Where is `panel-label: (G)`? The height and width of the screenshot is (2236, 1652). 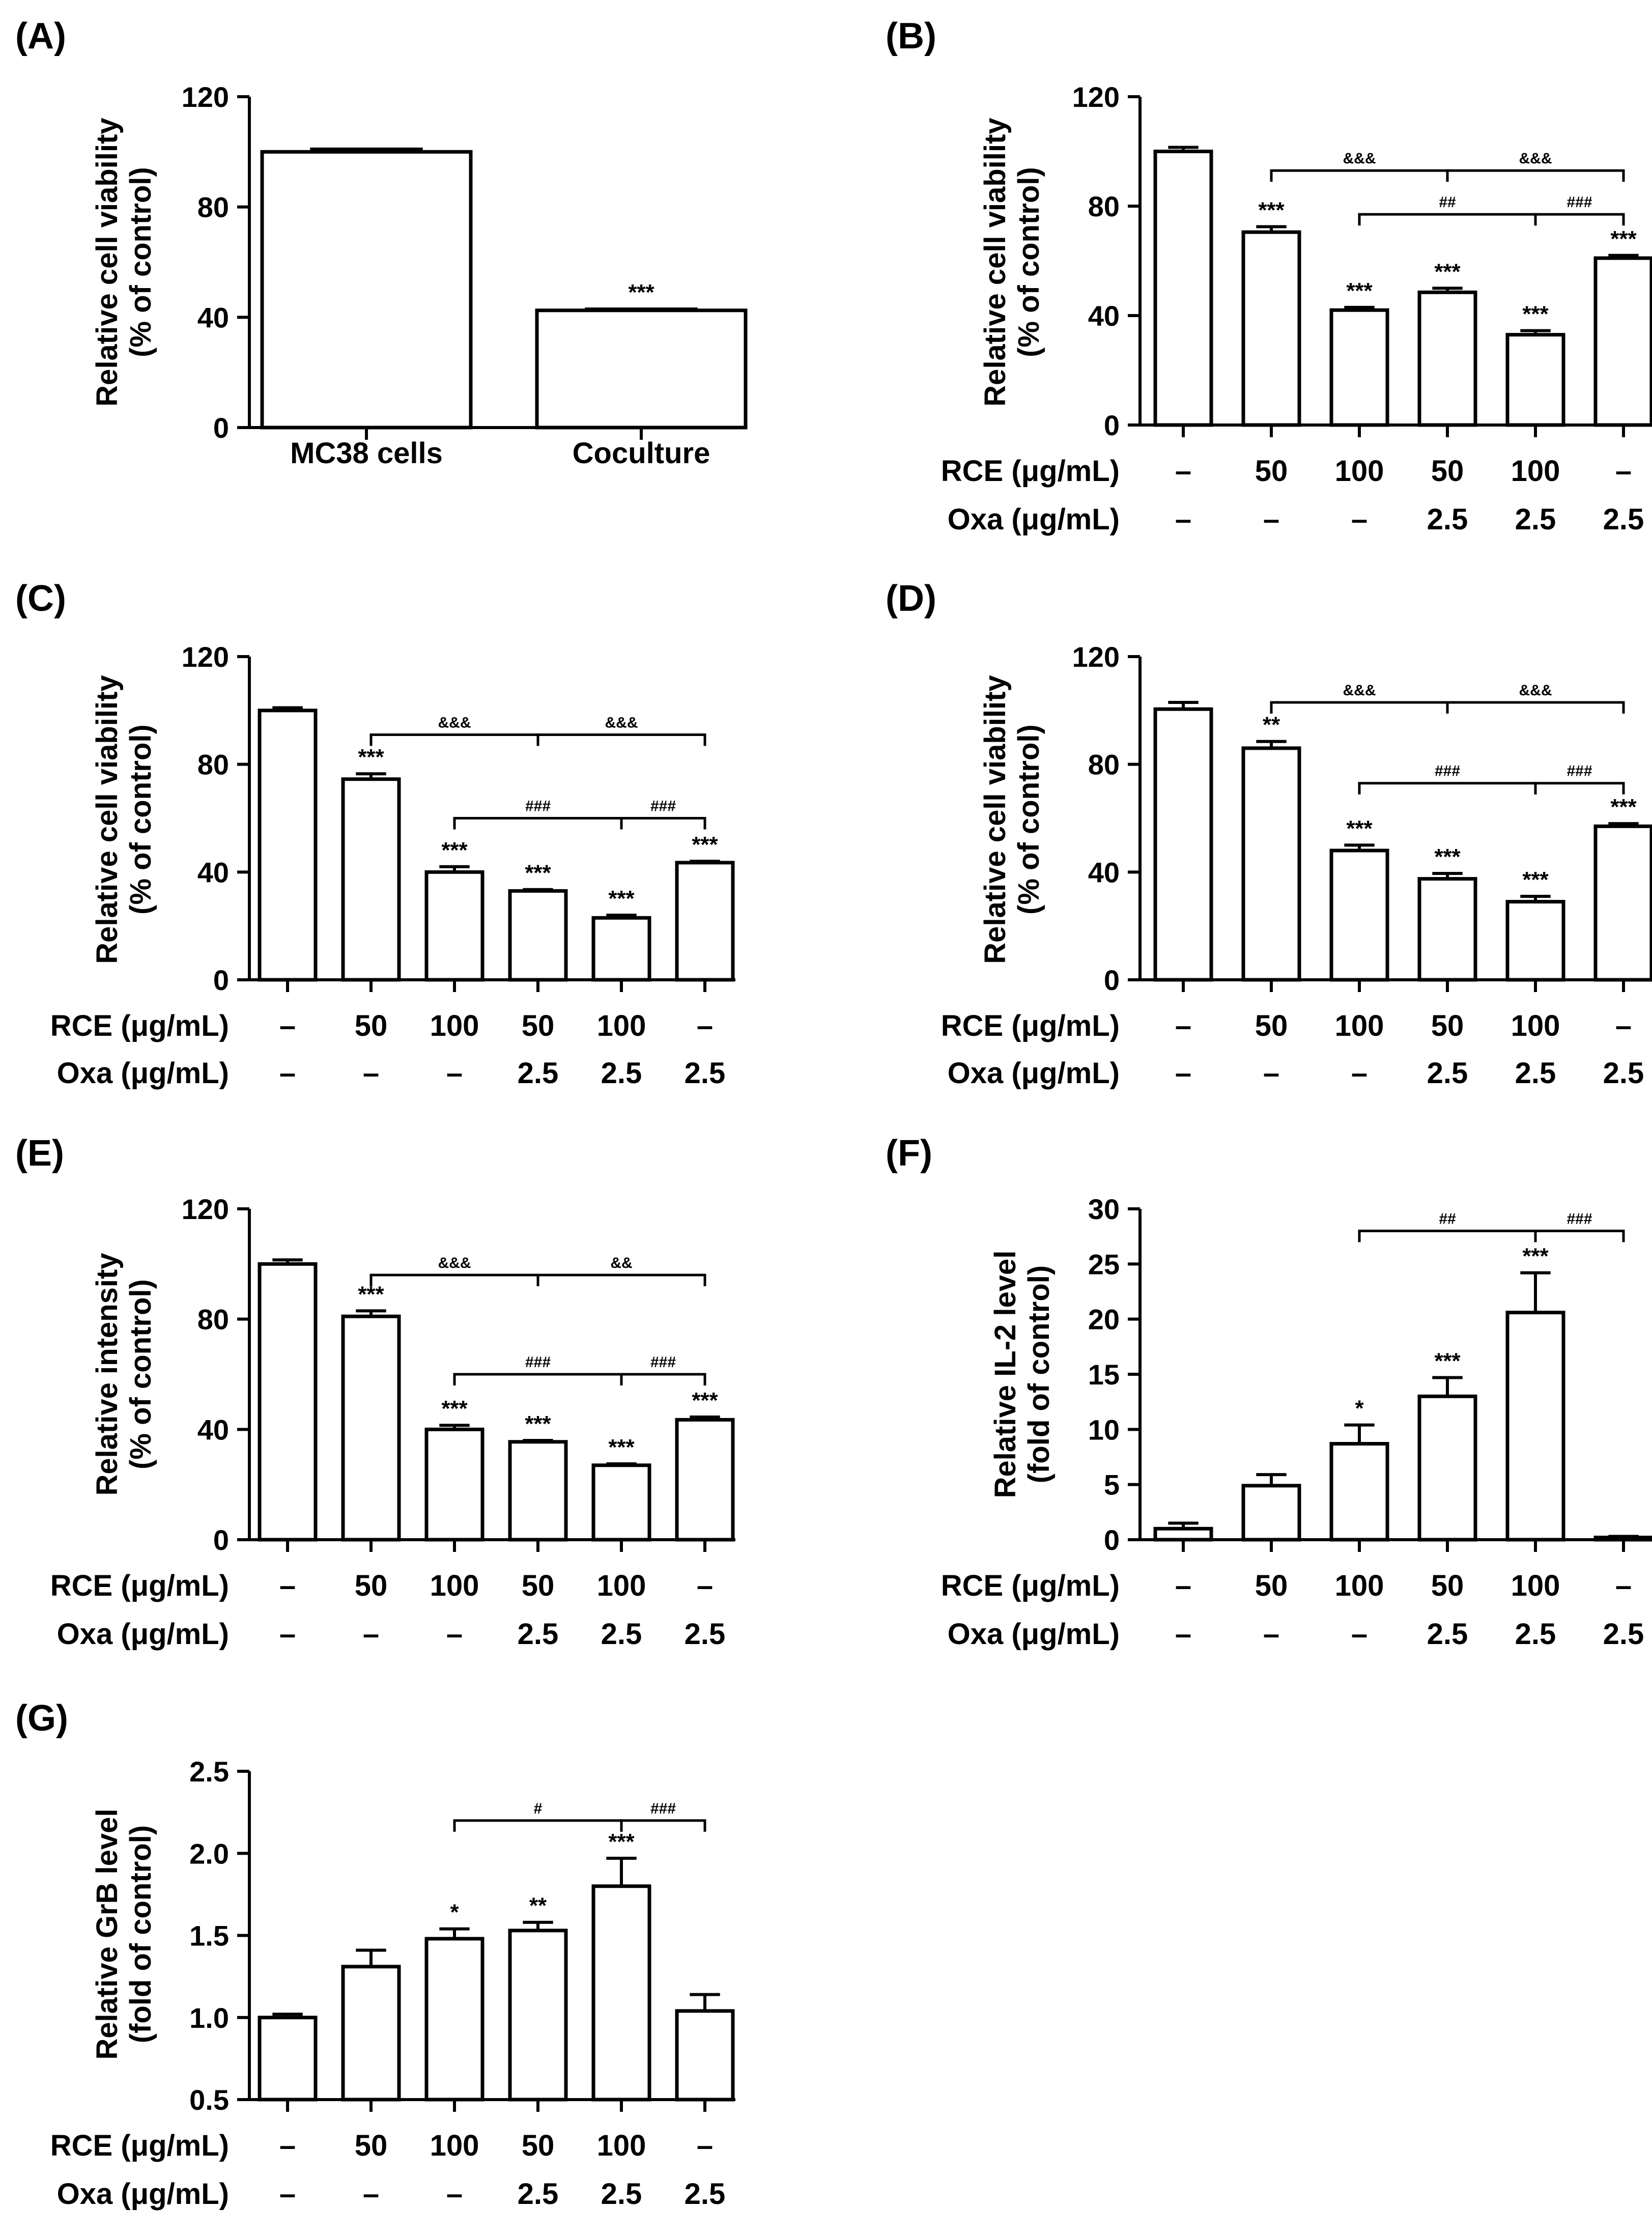
panel-label: (G) is located at coordinates (41, 1719).